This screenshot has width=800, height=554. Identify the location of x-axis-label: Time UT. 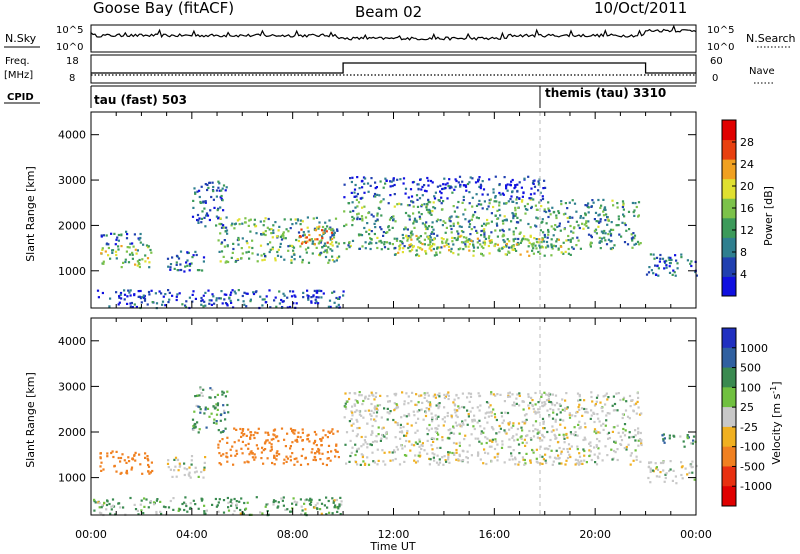
(392, 546).